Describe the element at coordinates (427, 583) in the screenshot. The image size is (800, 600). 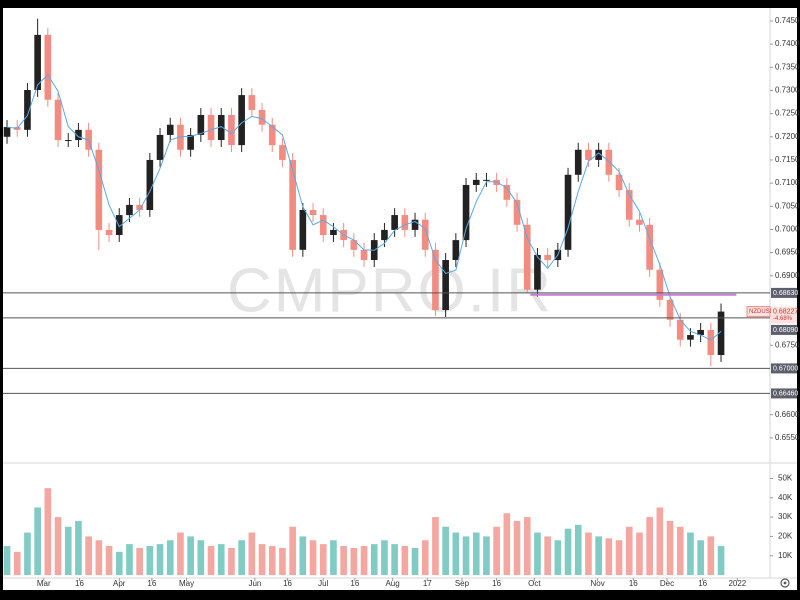
I see `x-tick-label: 17` at that location.